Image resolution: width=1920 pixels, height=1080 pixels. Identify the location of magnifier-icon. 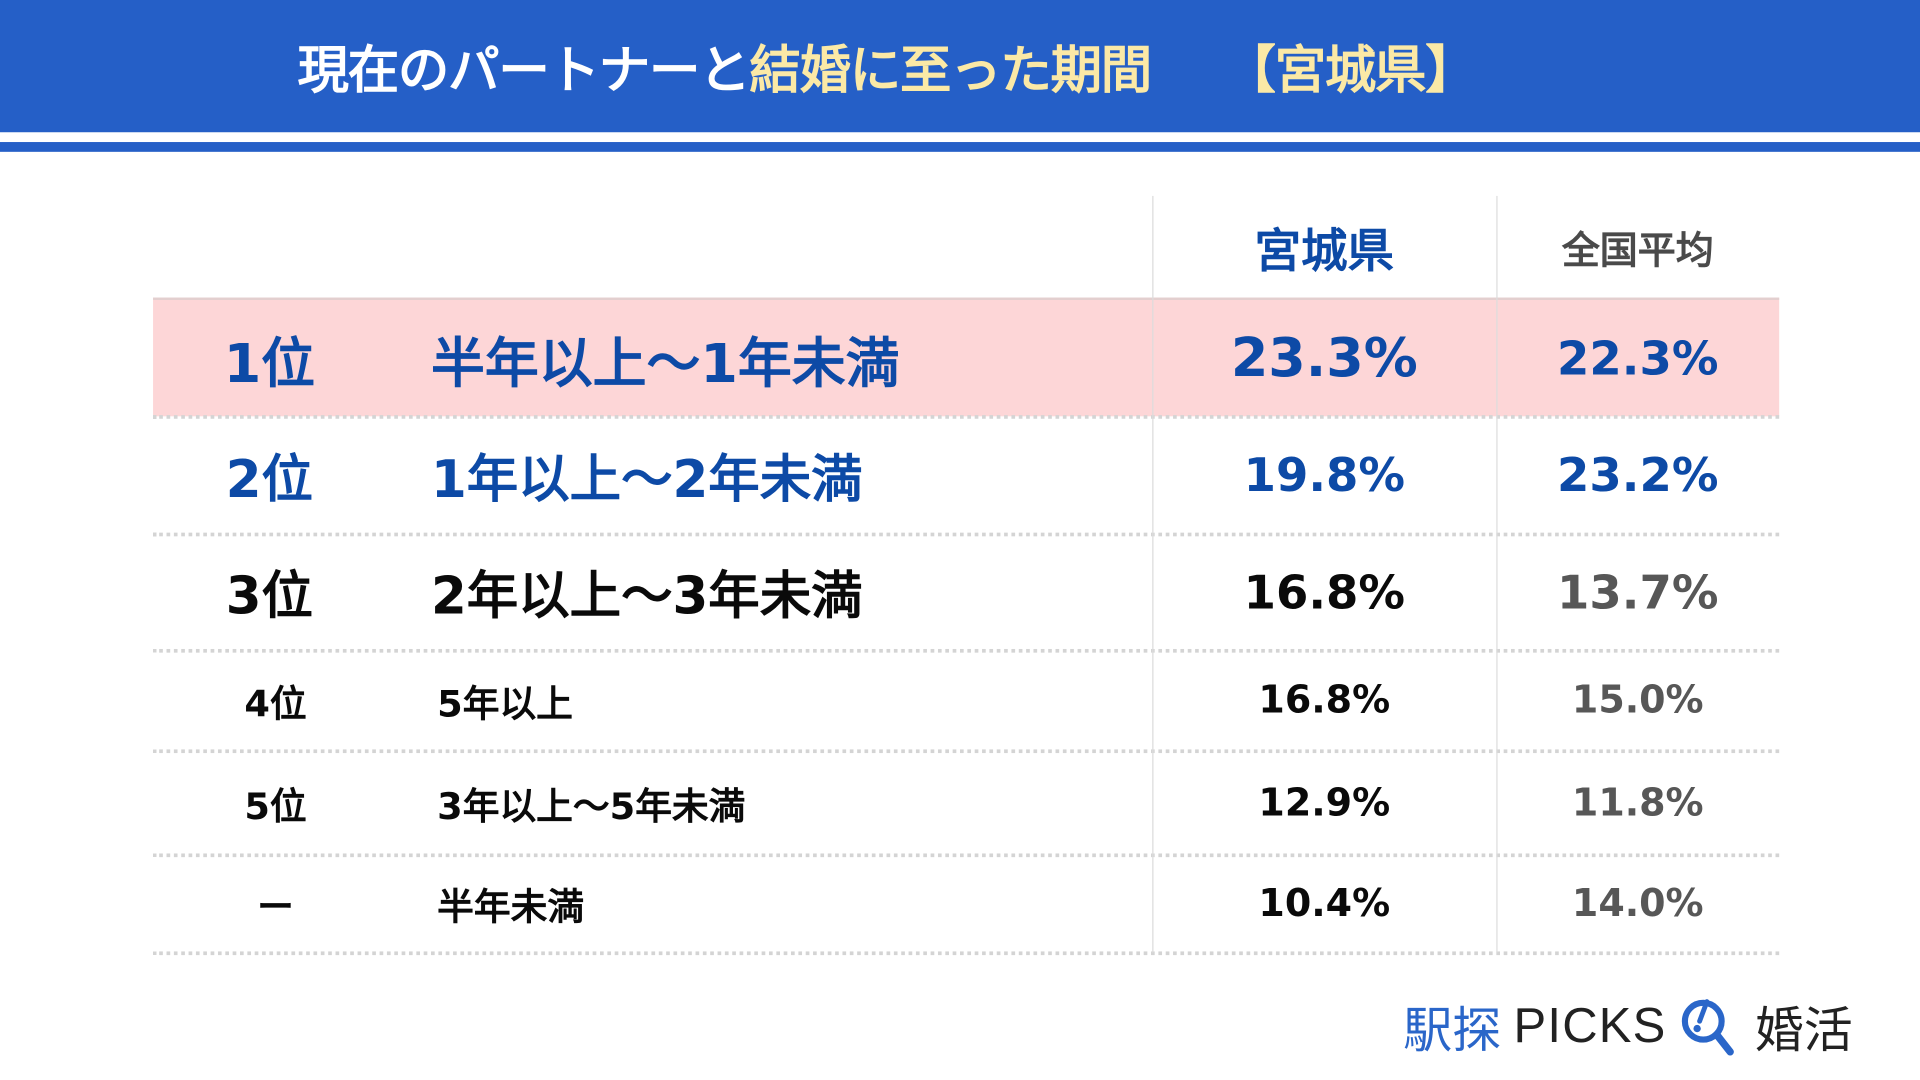
(1707, 1027).